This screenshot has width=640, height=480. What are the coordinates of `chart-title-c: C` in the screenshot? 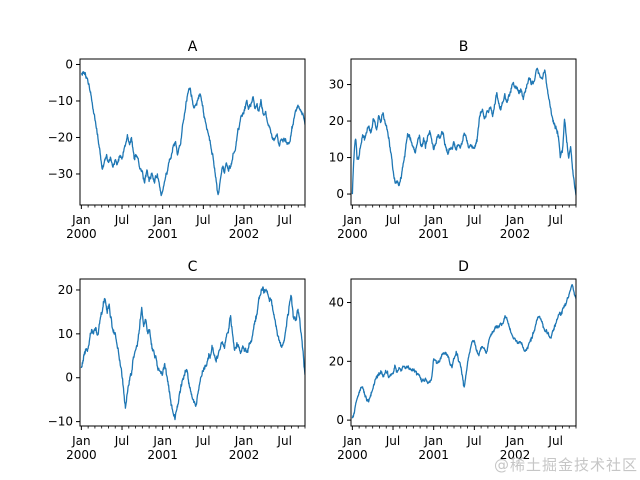 It's located at (193, 267).